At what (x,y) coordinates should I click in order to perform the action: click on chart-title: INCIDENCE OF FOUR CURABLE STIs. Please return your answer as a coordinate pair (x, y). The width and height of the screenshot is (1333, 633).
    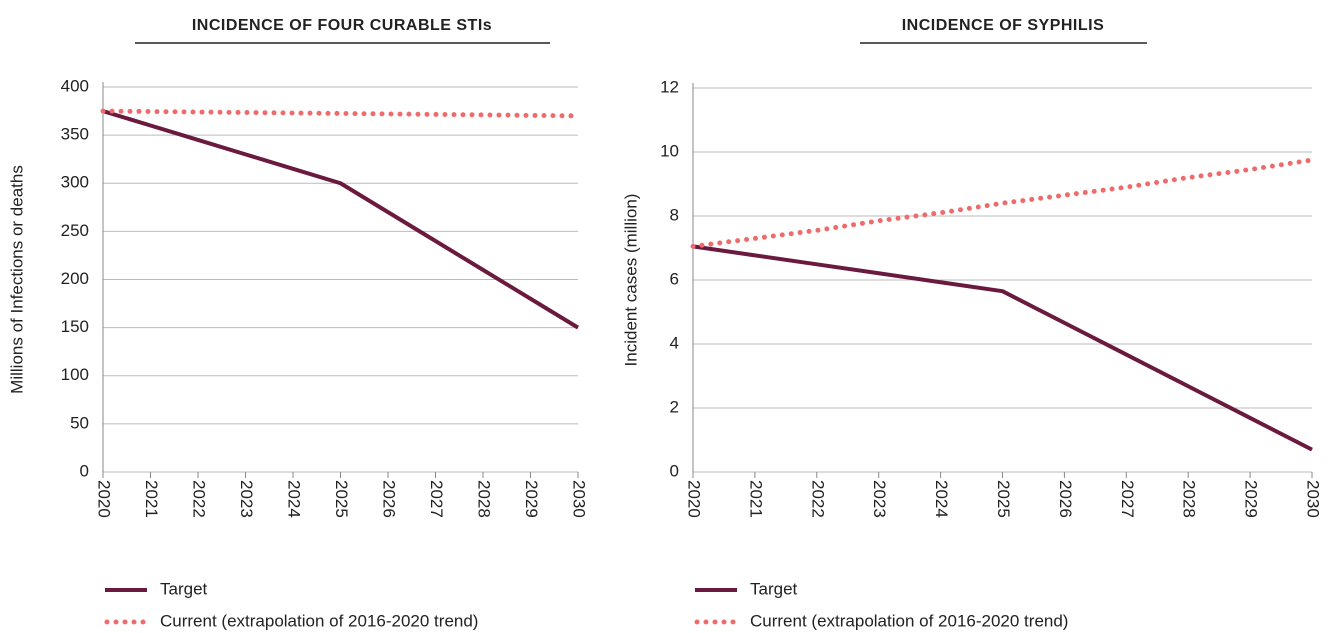
    Looking at the image, I should click on (342, 25).